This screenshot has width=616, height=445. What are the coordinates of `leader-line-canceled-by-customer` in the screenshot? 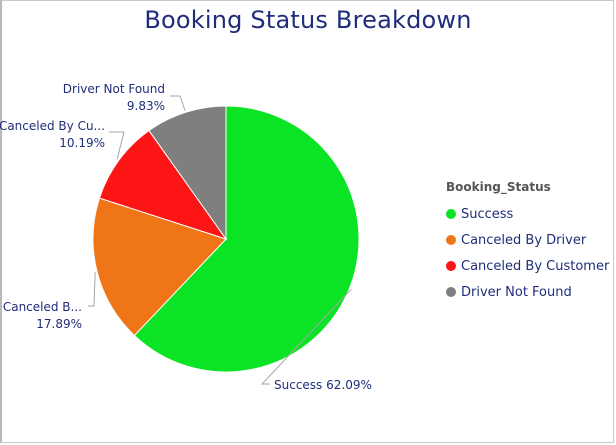 It's located at (117, 145).